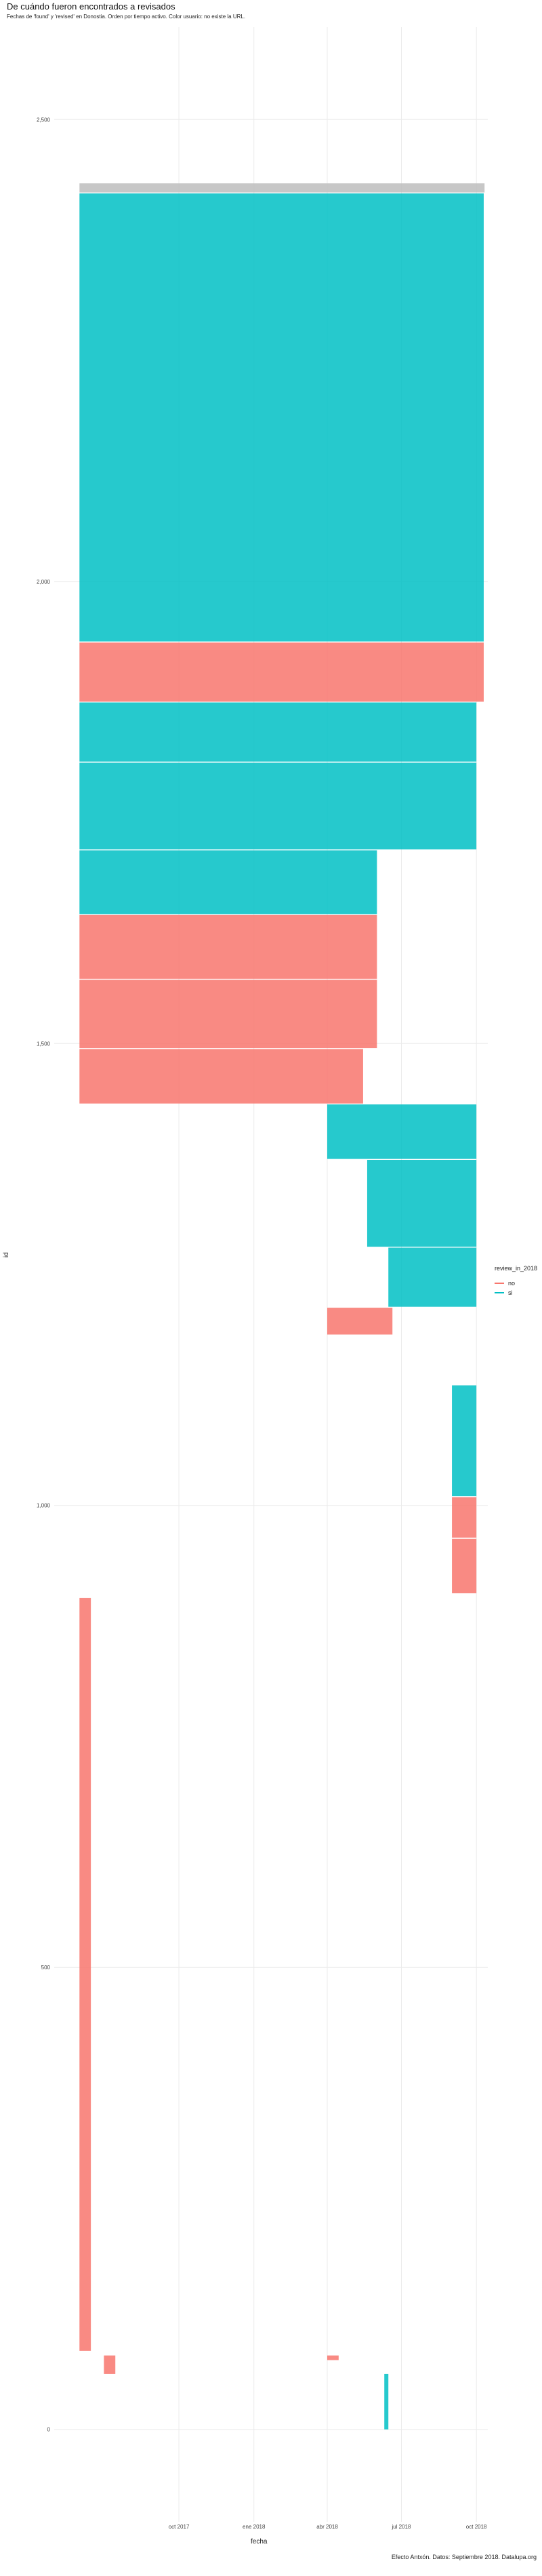 This screenshot has width=542, height=2576. Describe the element at coordinates (512, 1283) in the screenshot. I see `legend-label-no: no` at that location.